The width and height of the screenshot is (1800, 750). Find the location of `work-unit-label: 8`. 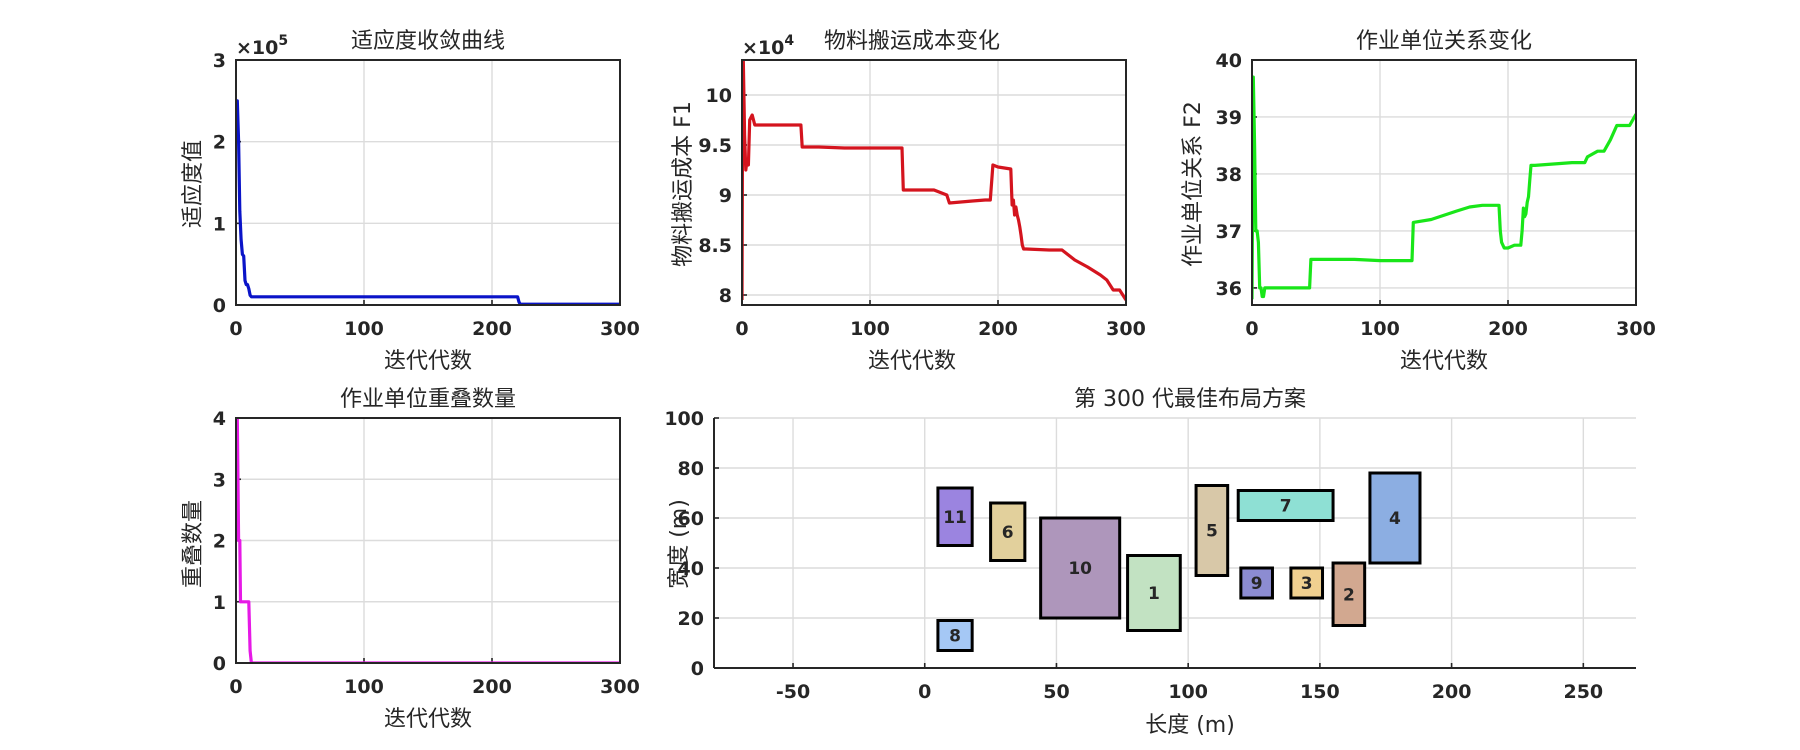

work-unit-label: 8 is located at coordinates (955, 637).